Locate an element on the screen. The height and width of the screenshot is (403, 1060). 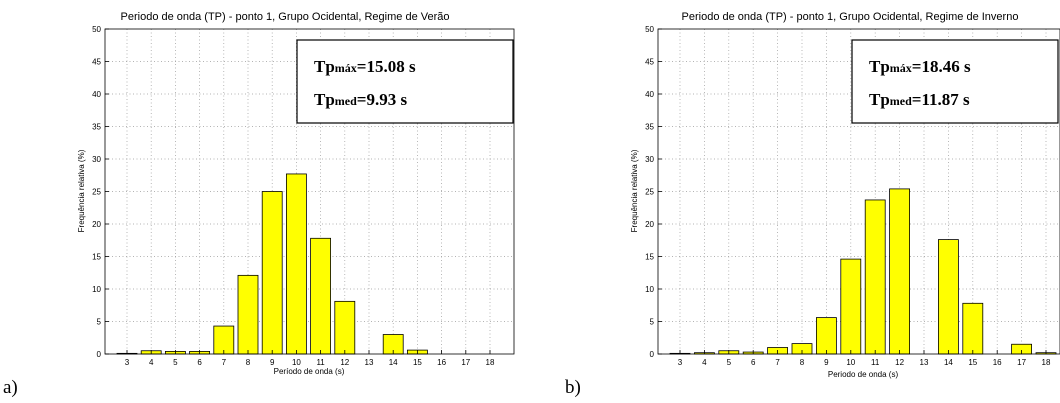
chart-b-stats-frame is located at coordinates (955, 81).